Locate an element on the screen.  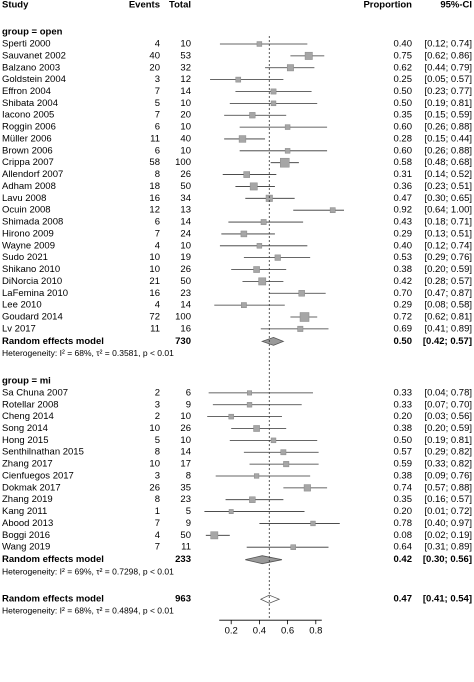
ci: [0.31; 0.89] is located at coordinates (448, 547).